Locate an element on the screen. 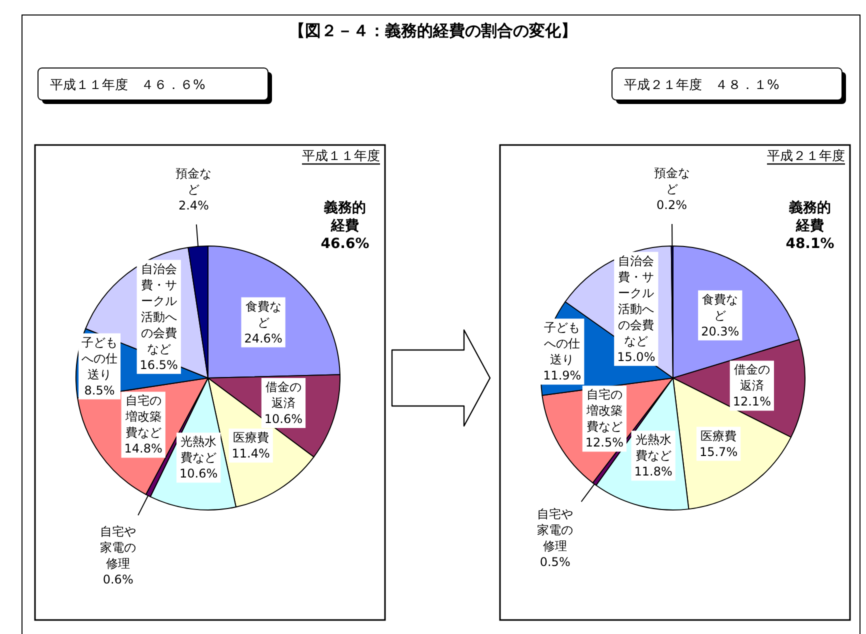 The width and height of the screenshot is (866, 634). data-label: 20.3% is located at coordinates (720, 331).